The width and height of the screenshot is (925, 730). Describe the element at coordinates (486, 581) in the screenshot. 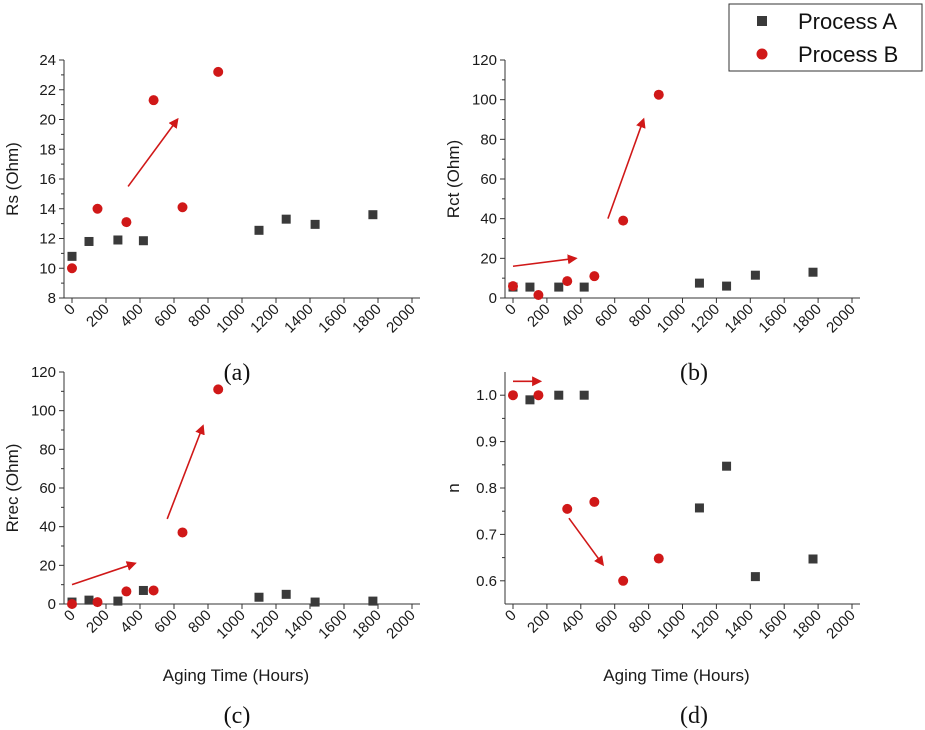

I see `y-tick-label: 0.6` at that location.